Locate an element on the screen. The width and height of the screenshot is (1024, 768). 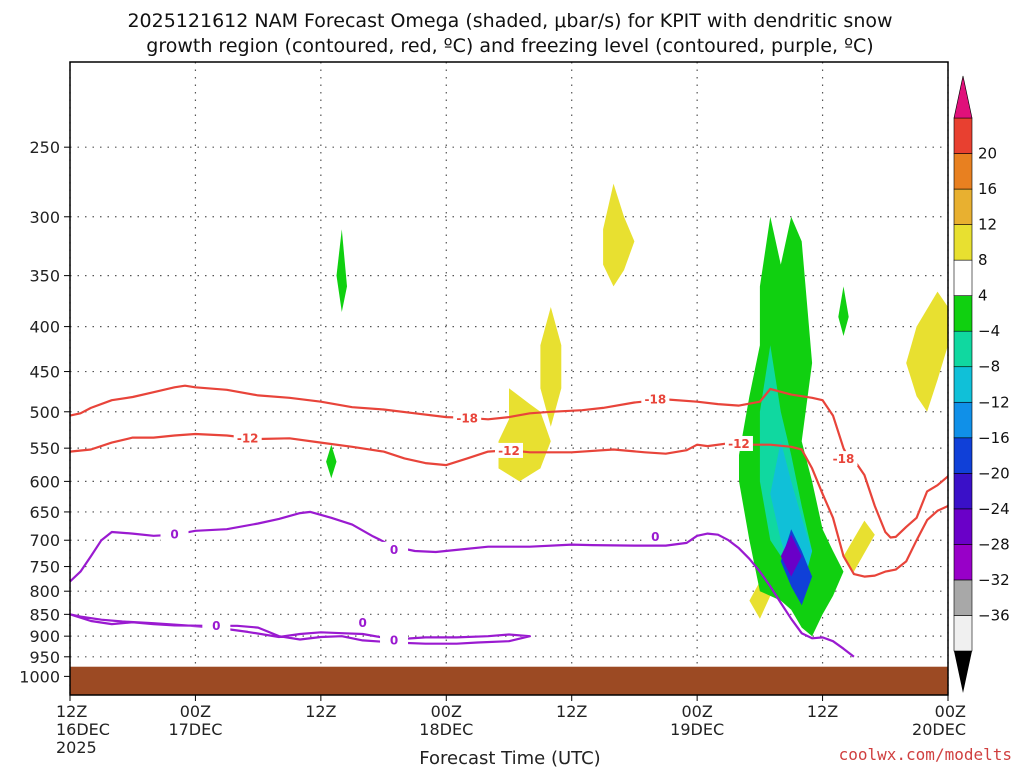
colorbar-label-4: 4 is located at coordinates (983, 296).